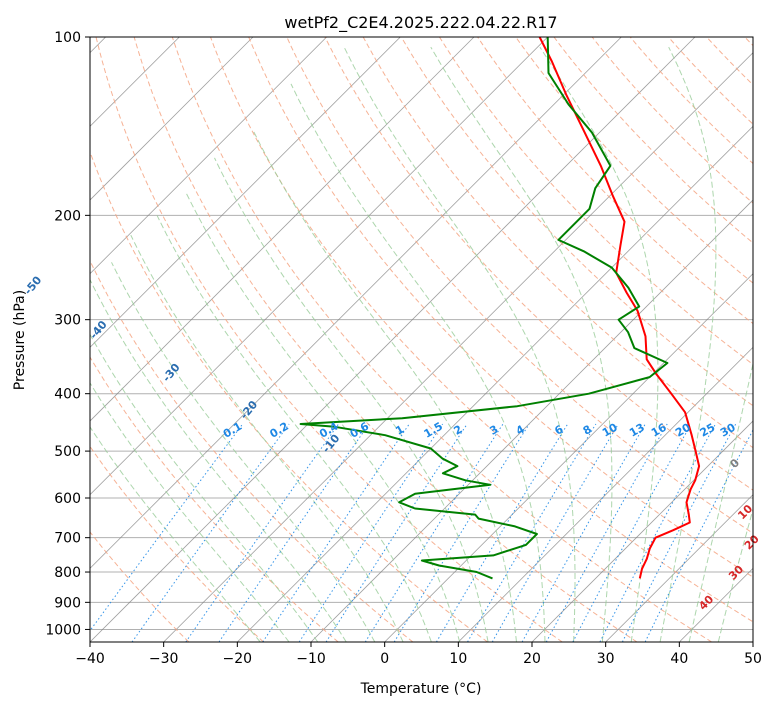 Image resolution: width=775 pixels, height=708 pixels. I want to click on y-tick-label: 300, so click(67, 321).